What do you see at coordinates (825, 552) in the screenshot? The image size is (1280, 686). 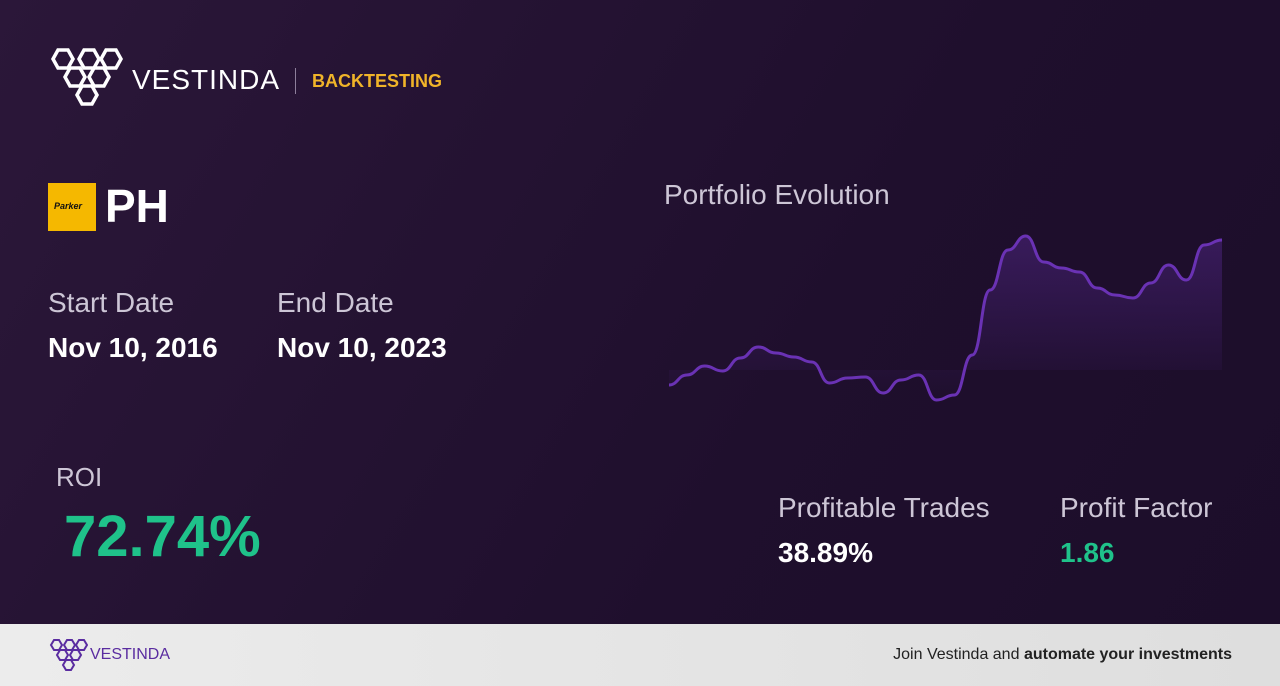 I see `trades-value: 38.89%` at bounding box center [825, 552].